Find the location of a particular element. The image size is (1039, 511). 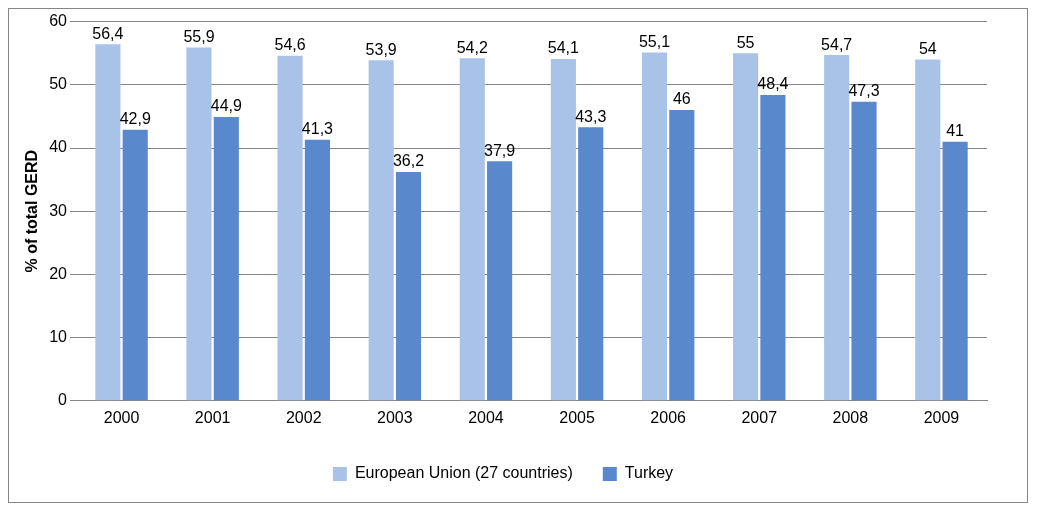

x-tick-label: 2003 is located at coordinates (395, 417).